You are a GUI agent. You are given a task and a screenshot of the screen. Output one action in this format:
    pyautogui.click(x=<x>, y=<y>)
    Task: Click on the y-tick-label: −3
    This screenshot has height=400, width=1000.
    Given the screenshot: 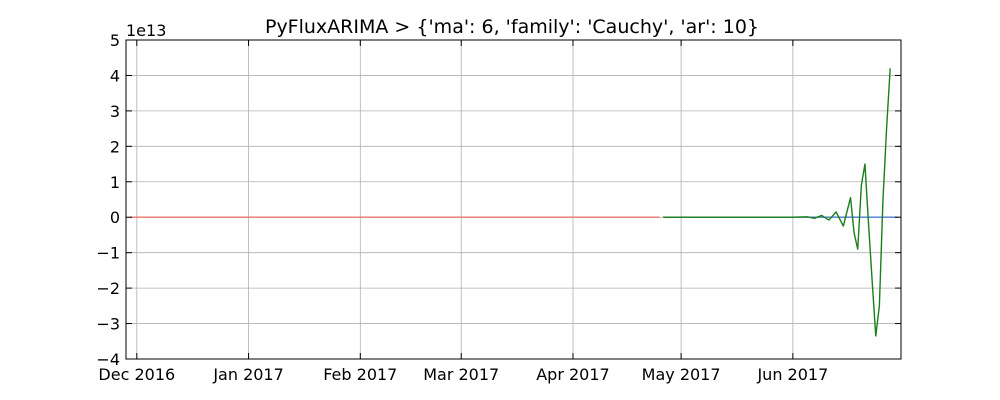 What is the action you would take?
    pyautogui.click(x=108, y=324)
    